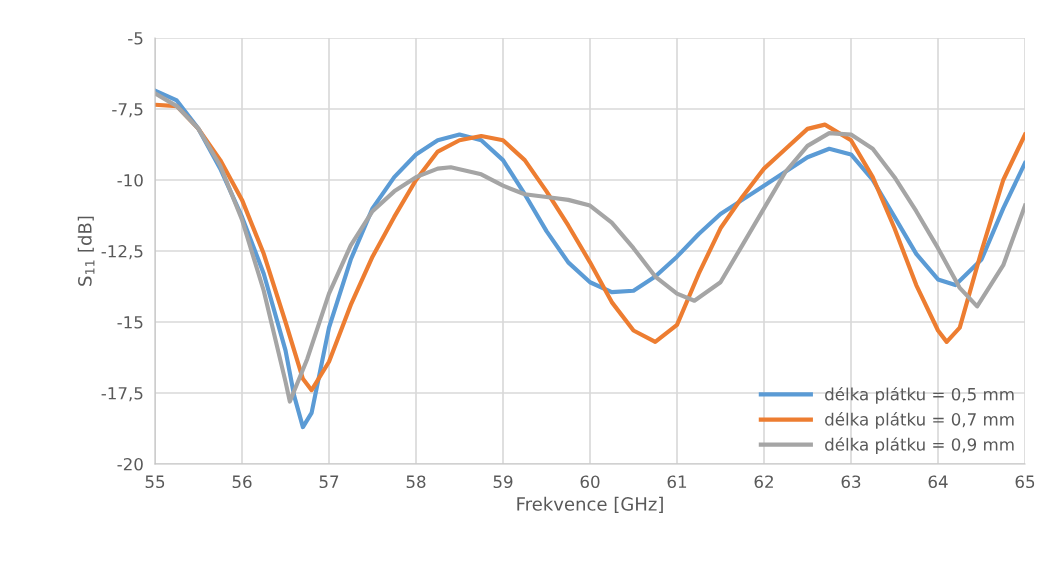 The width and height of the screenshot is (1057, 578). I want to click on y-tick-label: -10, so click(130, 180).